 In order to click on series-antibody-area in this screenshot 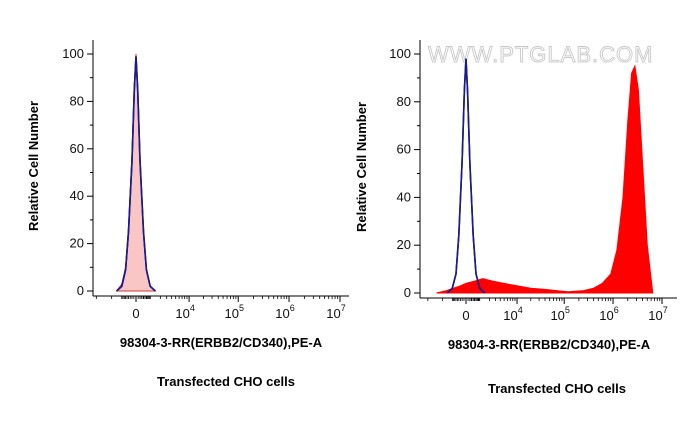, I will do `click(136, 172)`.